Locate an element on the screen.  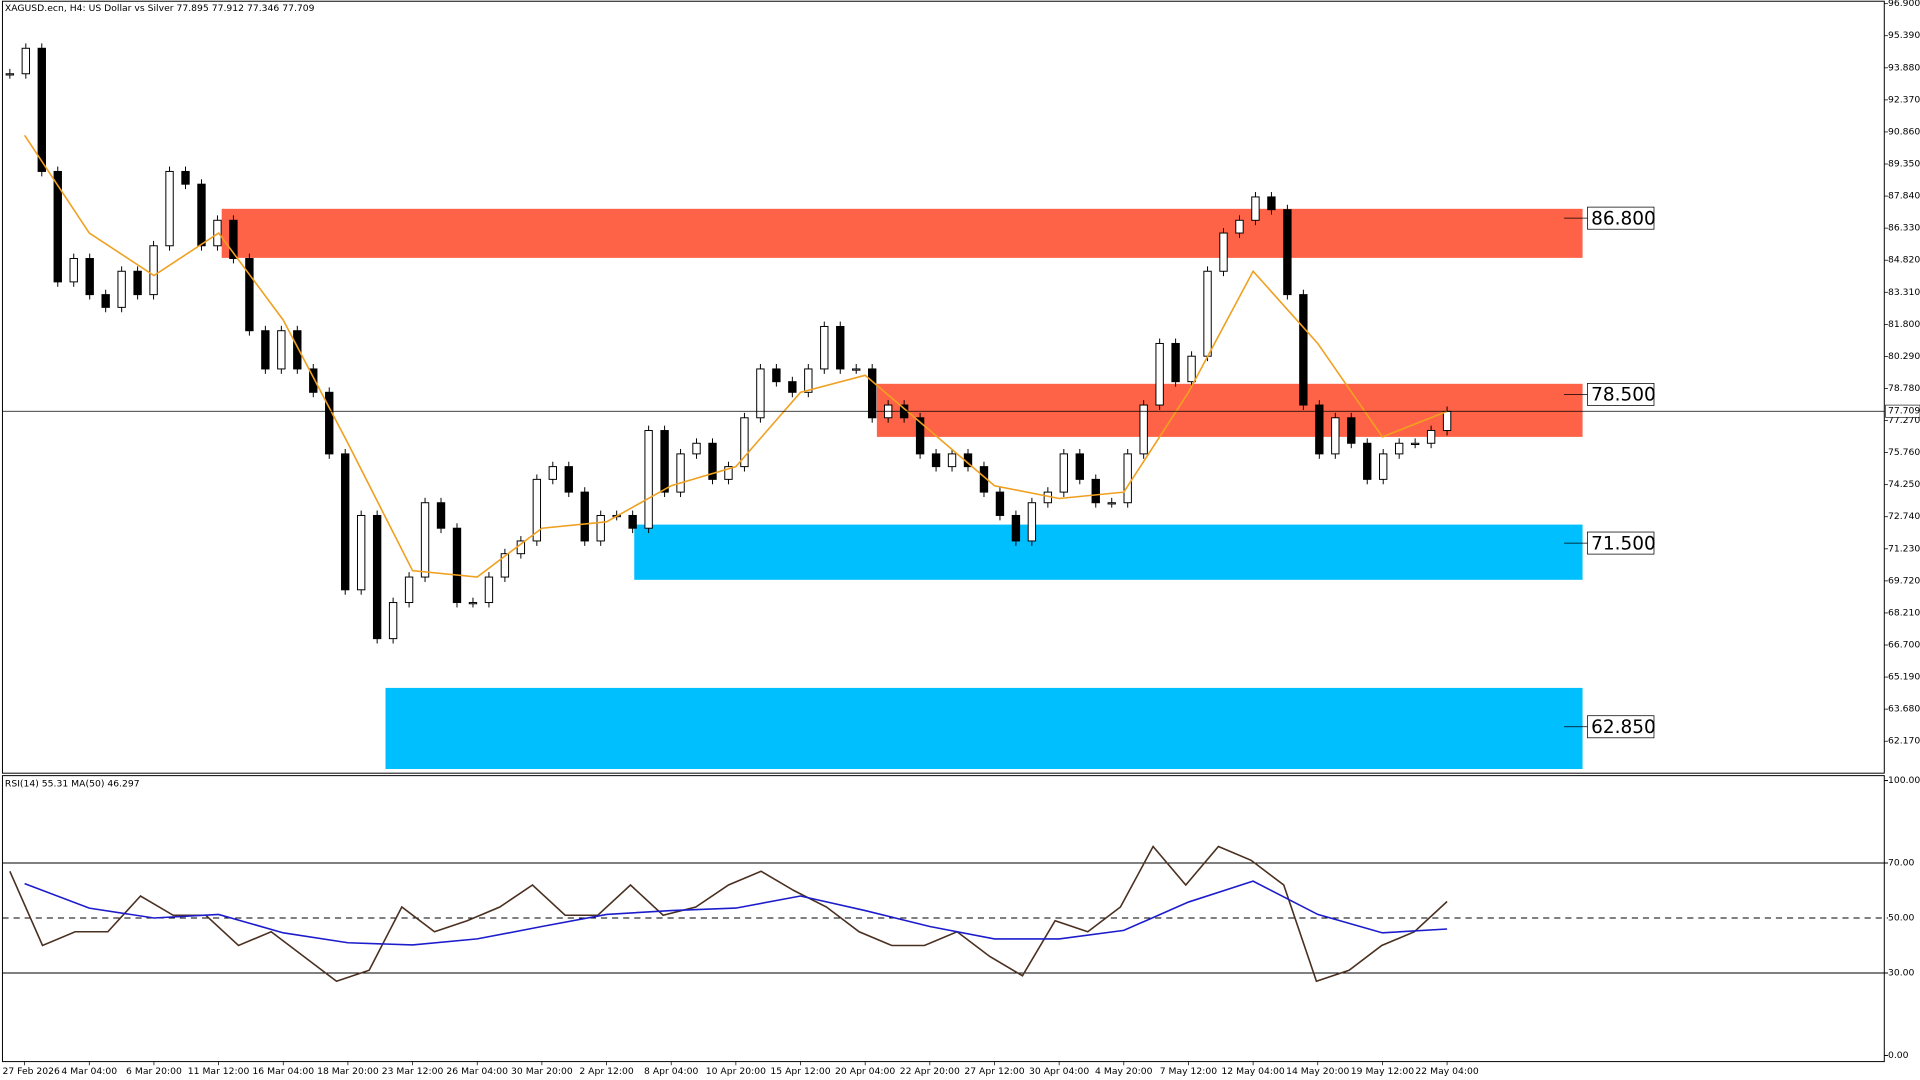
rsi-title: RSI(14) 55.31 MA(50) 46.297 is located at coordinates (72, 784).